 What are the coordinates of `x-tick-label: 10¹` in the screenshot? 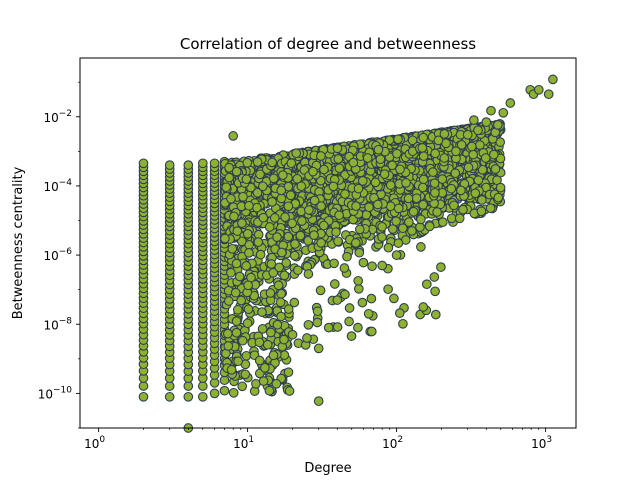 It's located at (243, 443).